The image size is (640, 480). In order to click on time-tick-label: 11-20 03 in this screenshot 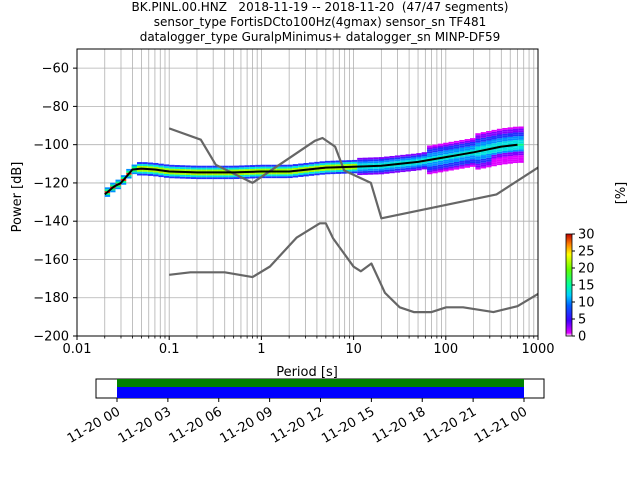, I will do `click(145, 425)`.